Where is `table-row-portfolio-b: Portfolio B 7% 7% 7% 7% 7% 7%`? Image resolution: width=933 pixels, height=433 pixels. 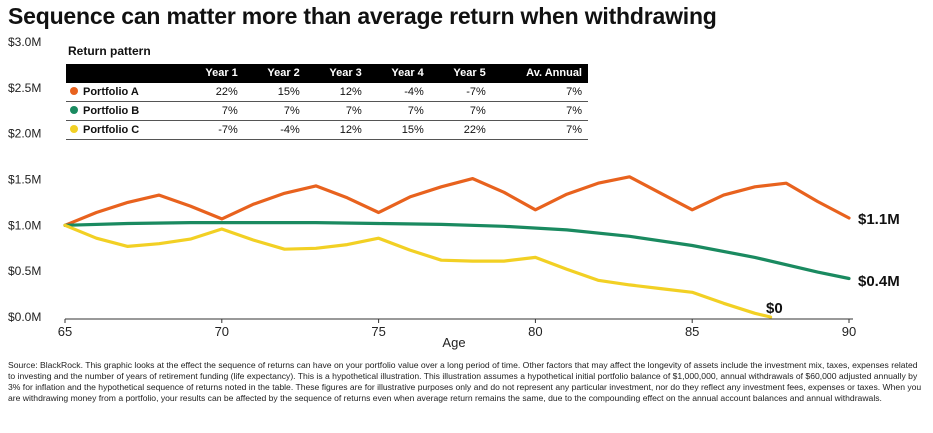
table-row-portfolio-b: Portfolio B 7% 7% 7% 7% 7% 7% is located at coordinates (327, 111).